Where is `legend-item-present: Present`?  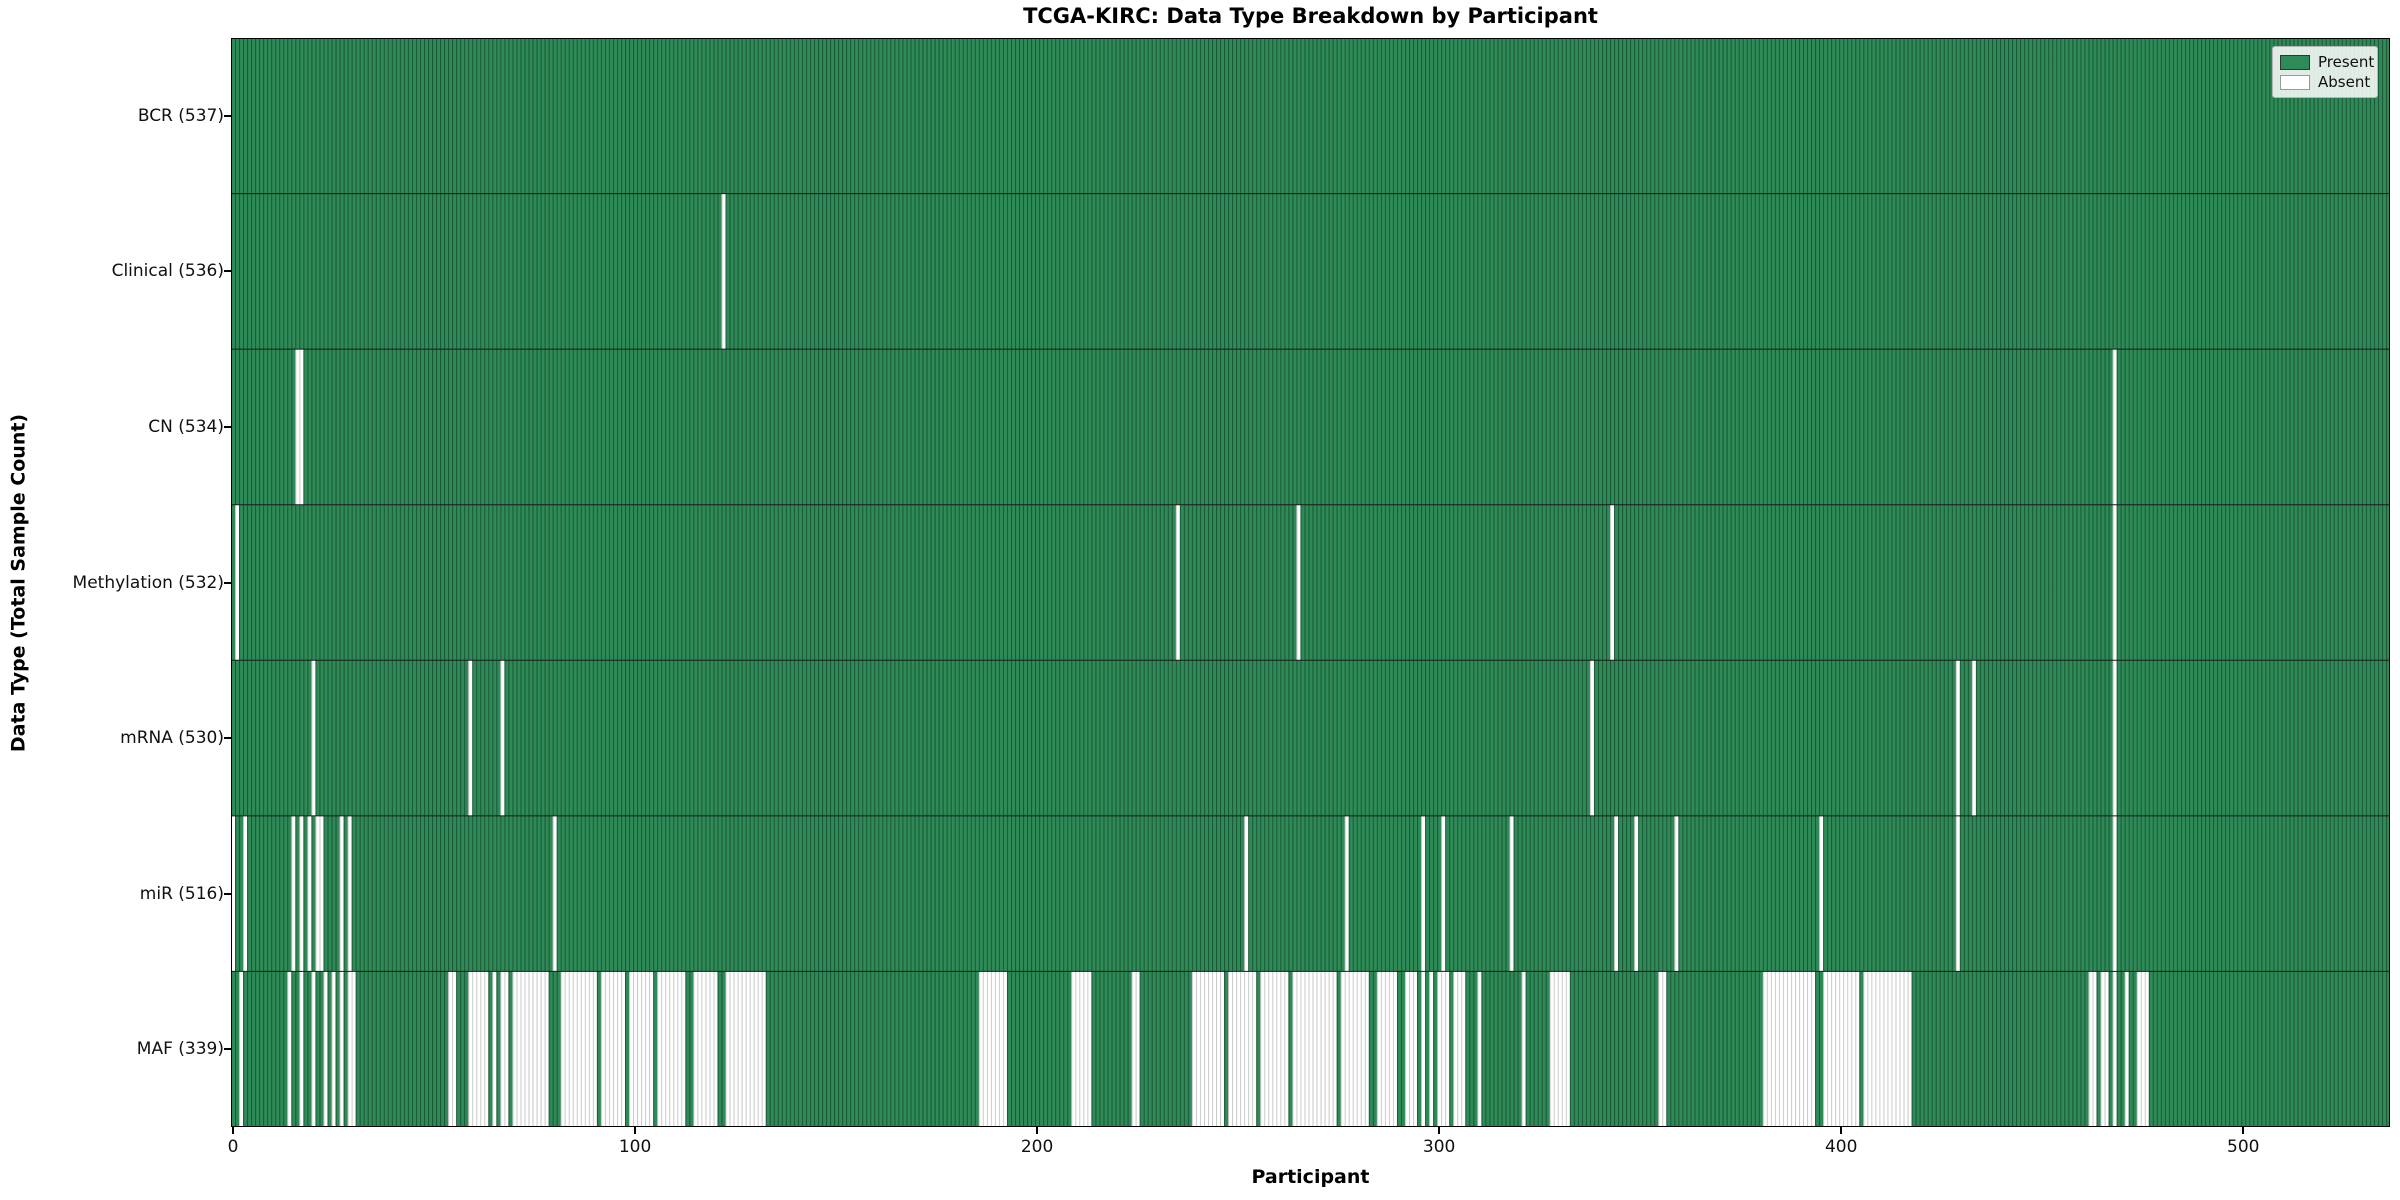 legend-item-present: Present is located at coordinates (2327, 62).